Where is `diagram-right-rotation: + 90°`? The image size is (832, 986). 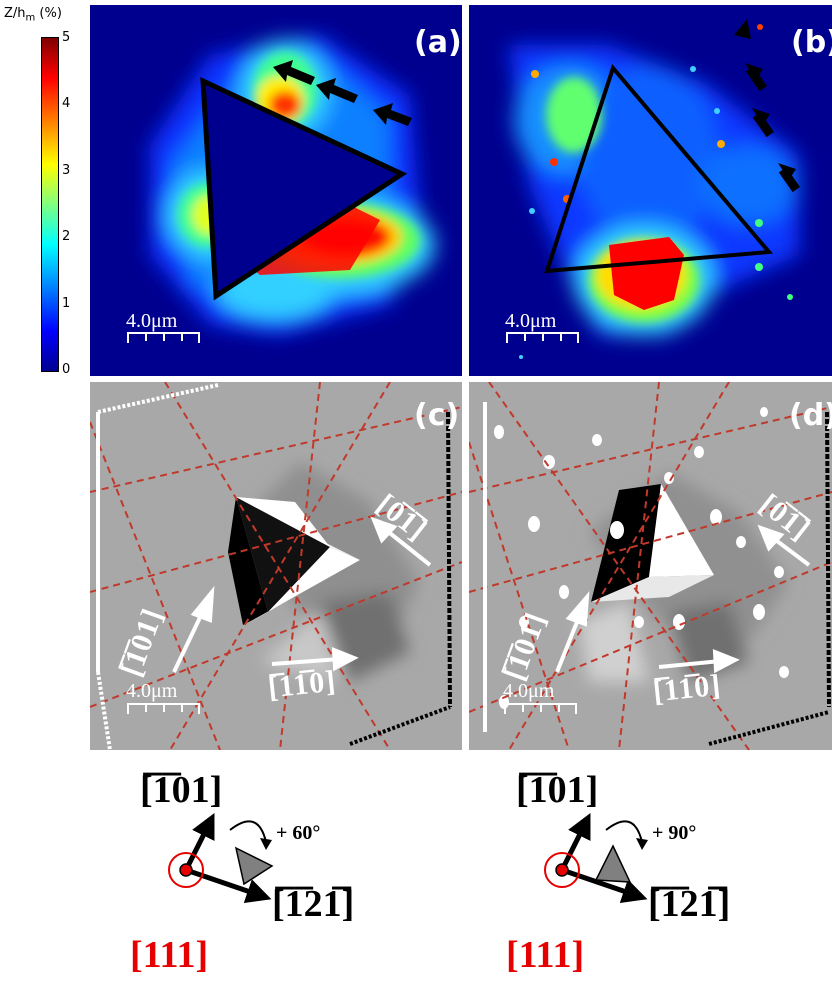 diagram-right-rotation: + 90° is located at coordinates (674, 833).